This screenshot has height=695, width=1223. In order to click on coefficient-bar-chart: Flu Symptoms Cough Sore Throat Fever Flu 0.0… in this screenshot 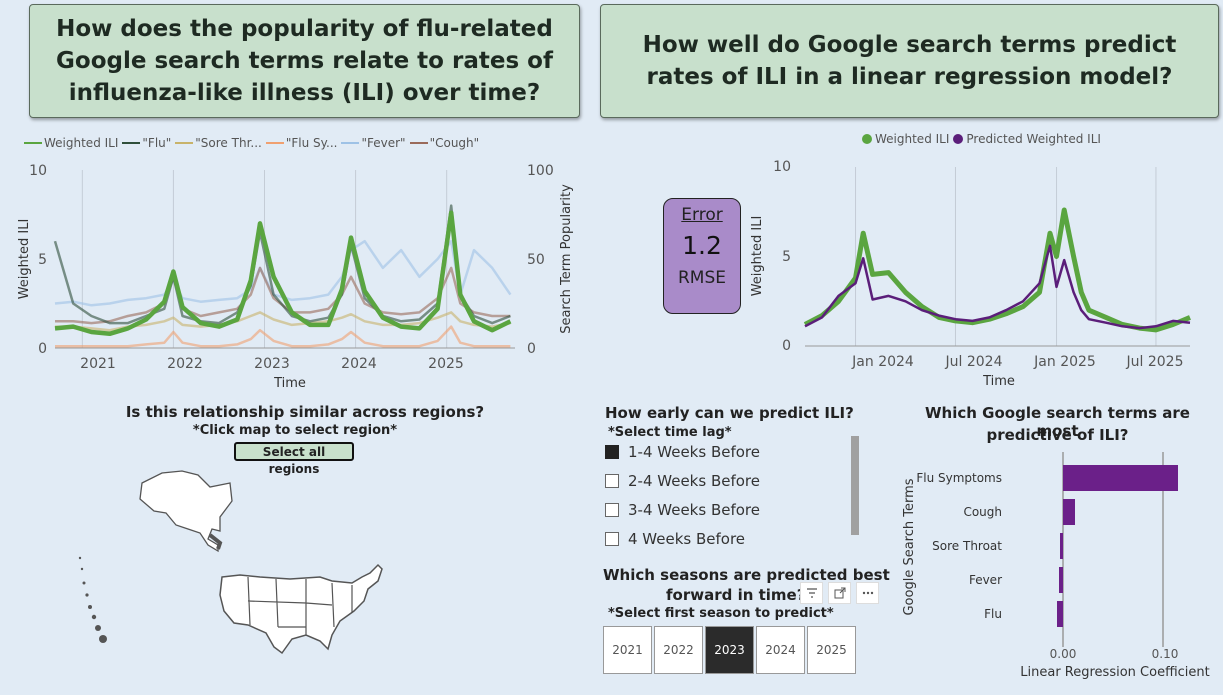, I will do `click(1057, 567)`.